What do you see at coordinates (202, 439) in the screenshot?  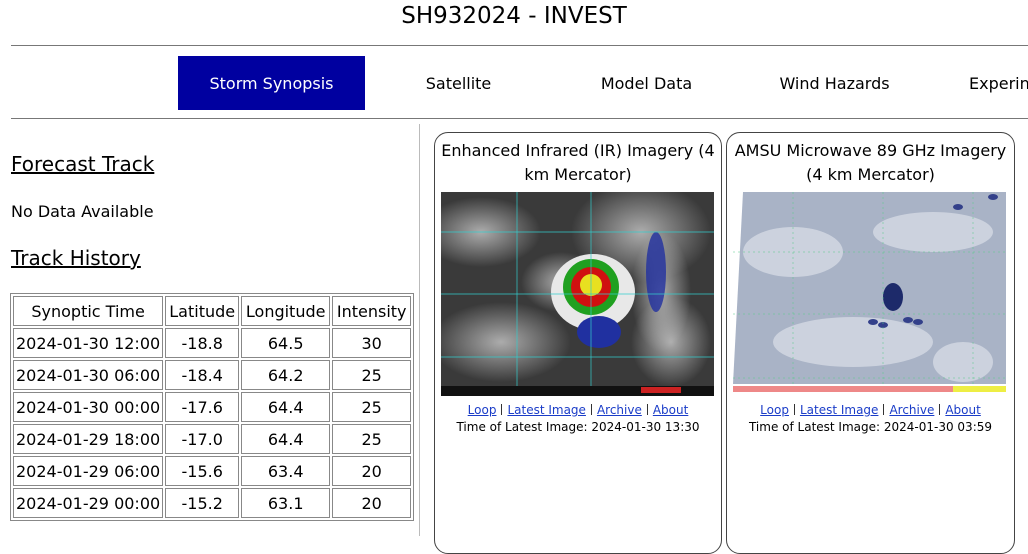 I see `table-cell: -17.0` at bounding box center [202, 439].